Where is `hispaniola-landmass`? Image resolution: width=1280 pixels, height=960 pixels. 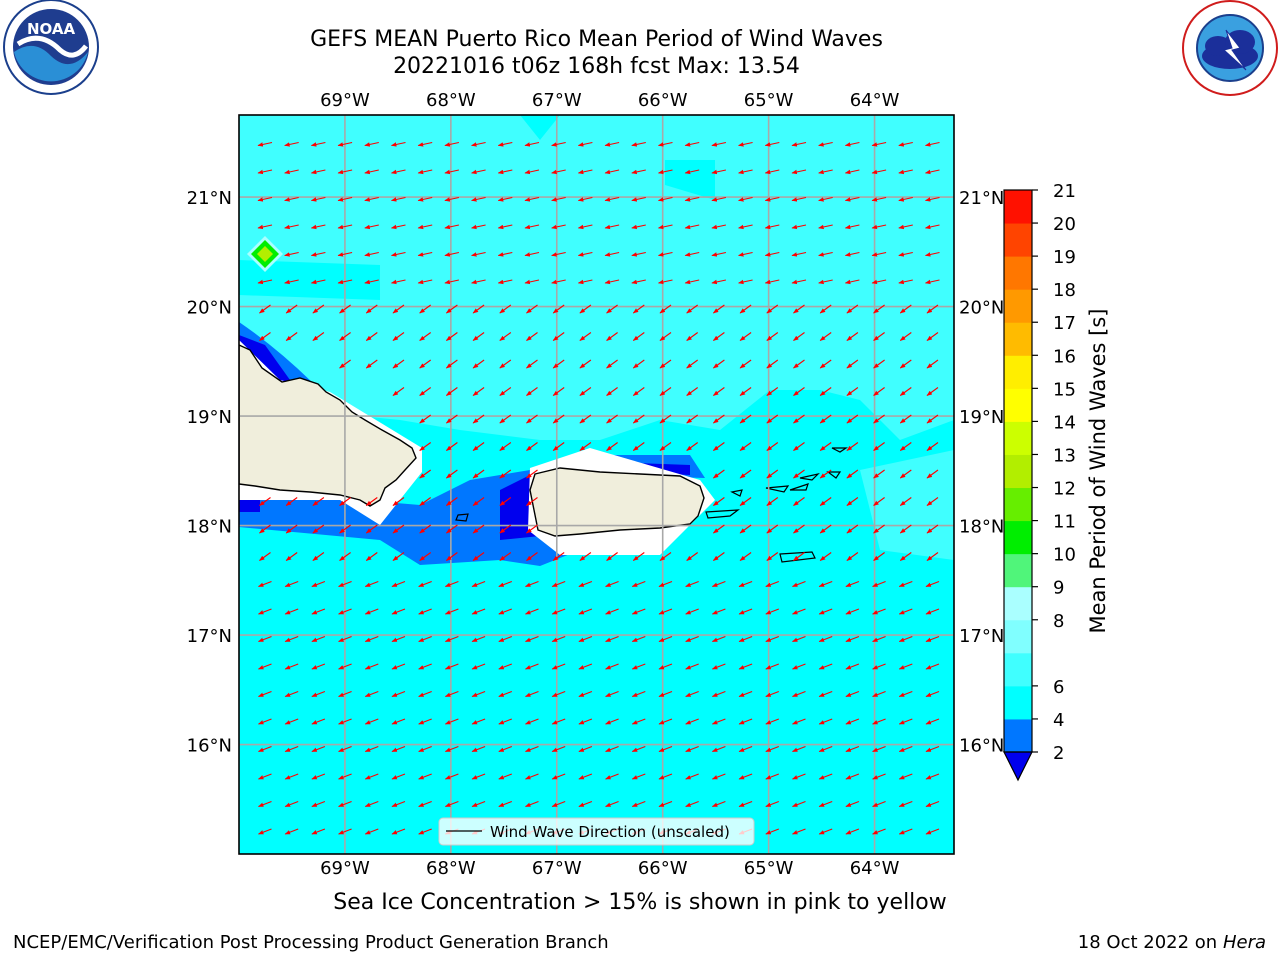 hispaniola-landmass is located at coordinates (328, 425).